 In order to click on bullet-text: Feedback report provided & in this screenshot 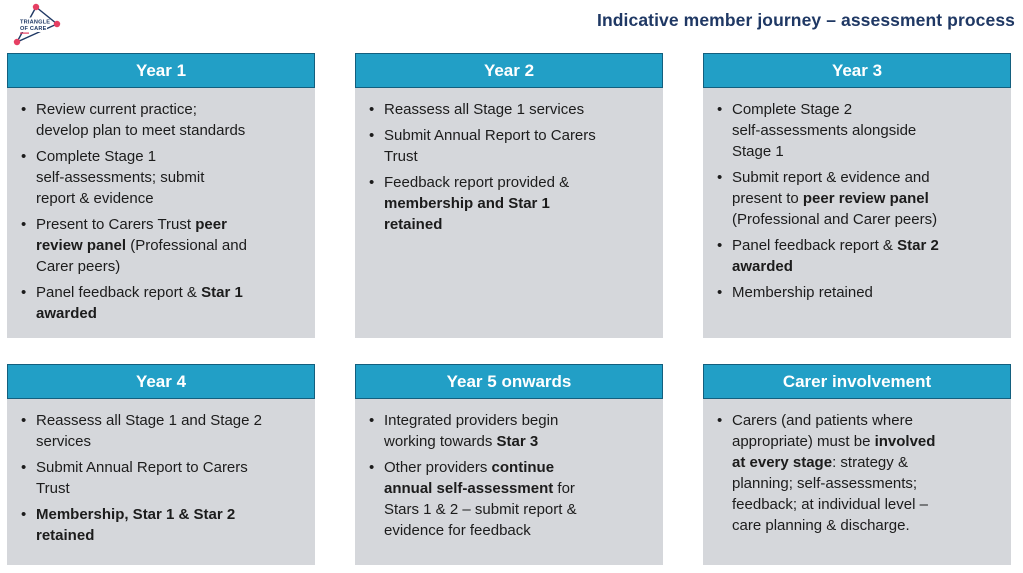, I will do `click(477, 182)`.